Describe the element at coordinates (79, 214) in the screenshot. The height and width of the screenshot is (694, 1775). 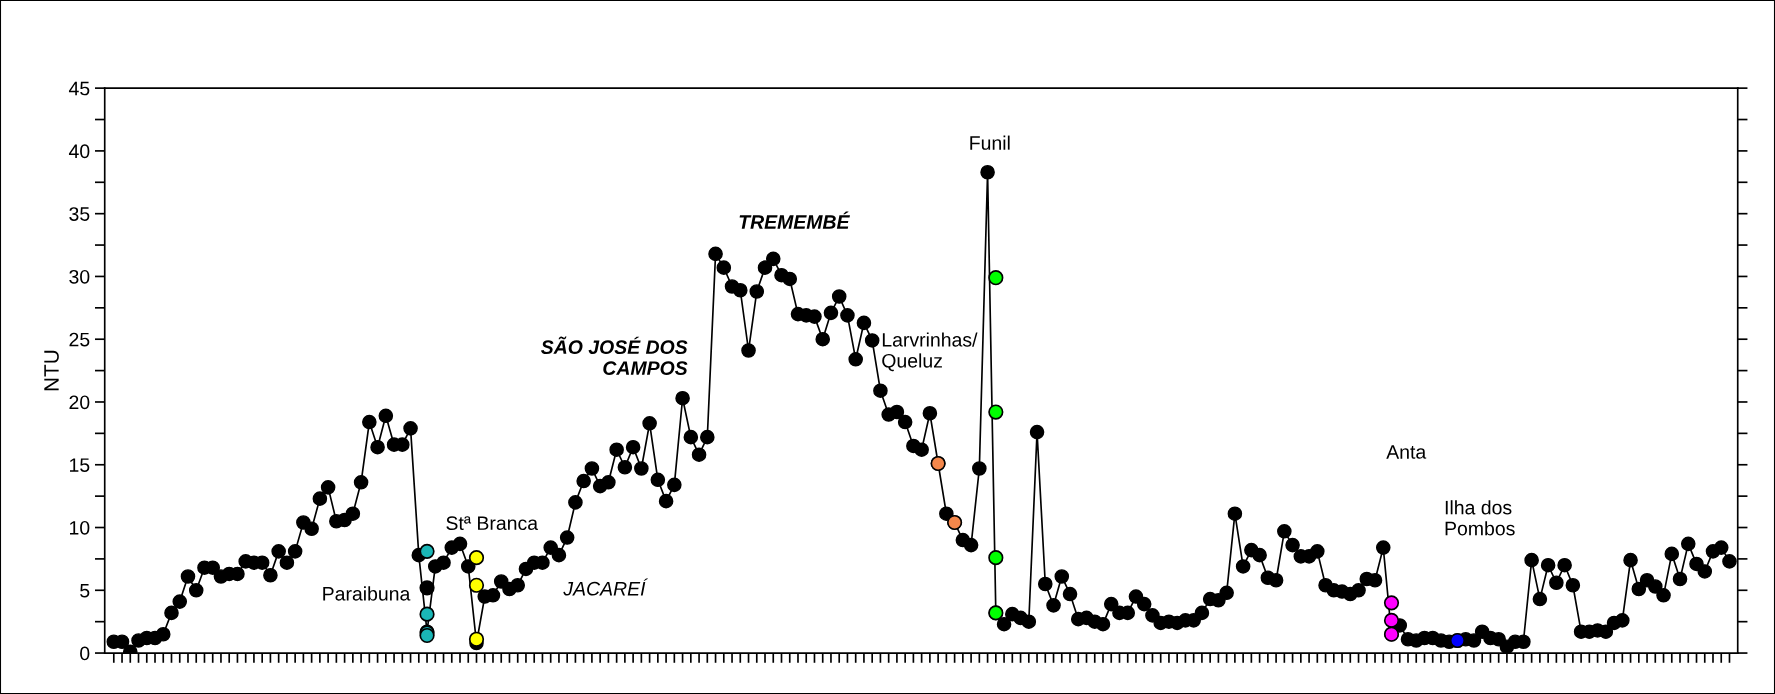
I see `y-tick-label: 35` at that location.